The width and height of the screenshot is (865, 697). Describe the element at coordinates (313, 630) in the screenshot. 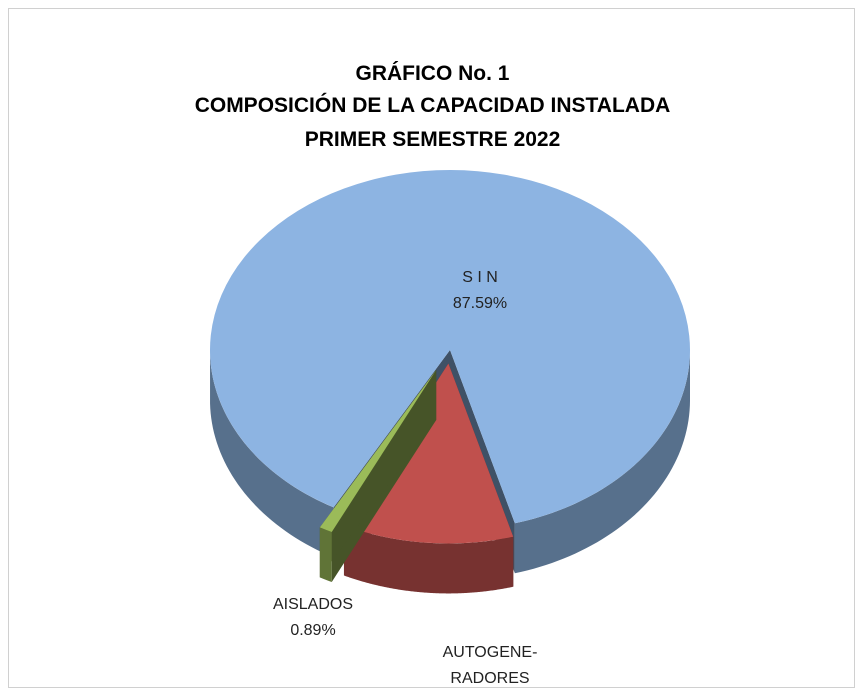

I see `data-label: 0.89%` at that location.